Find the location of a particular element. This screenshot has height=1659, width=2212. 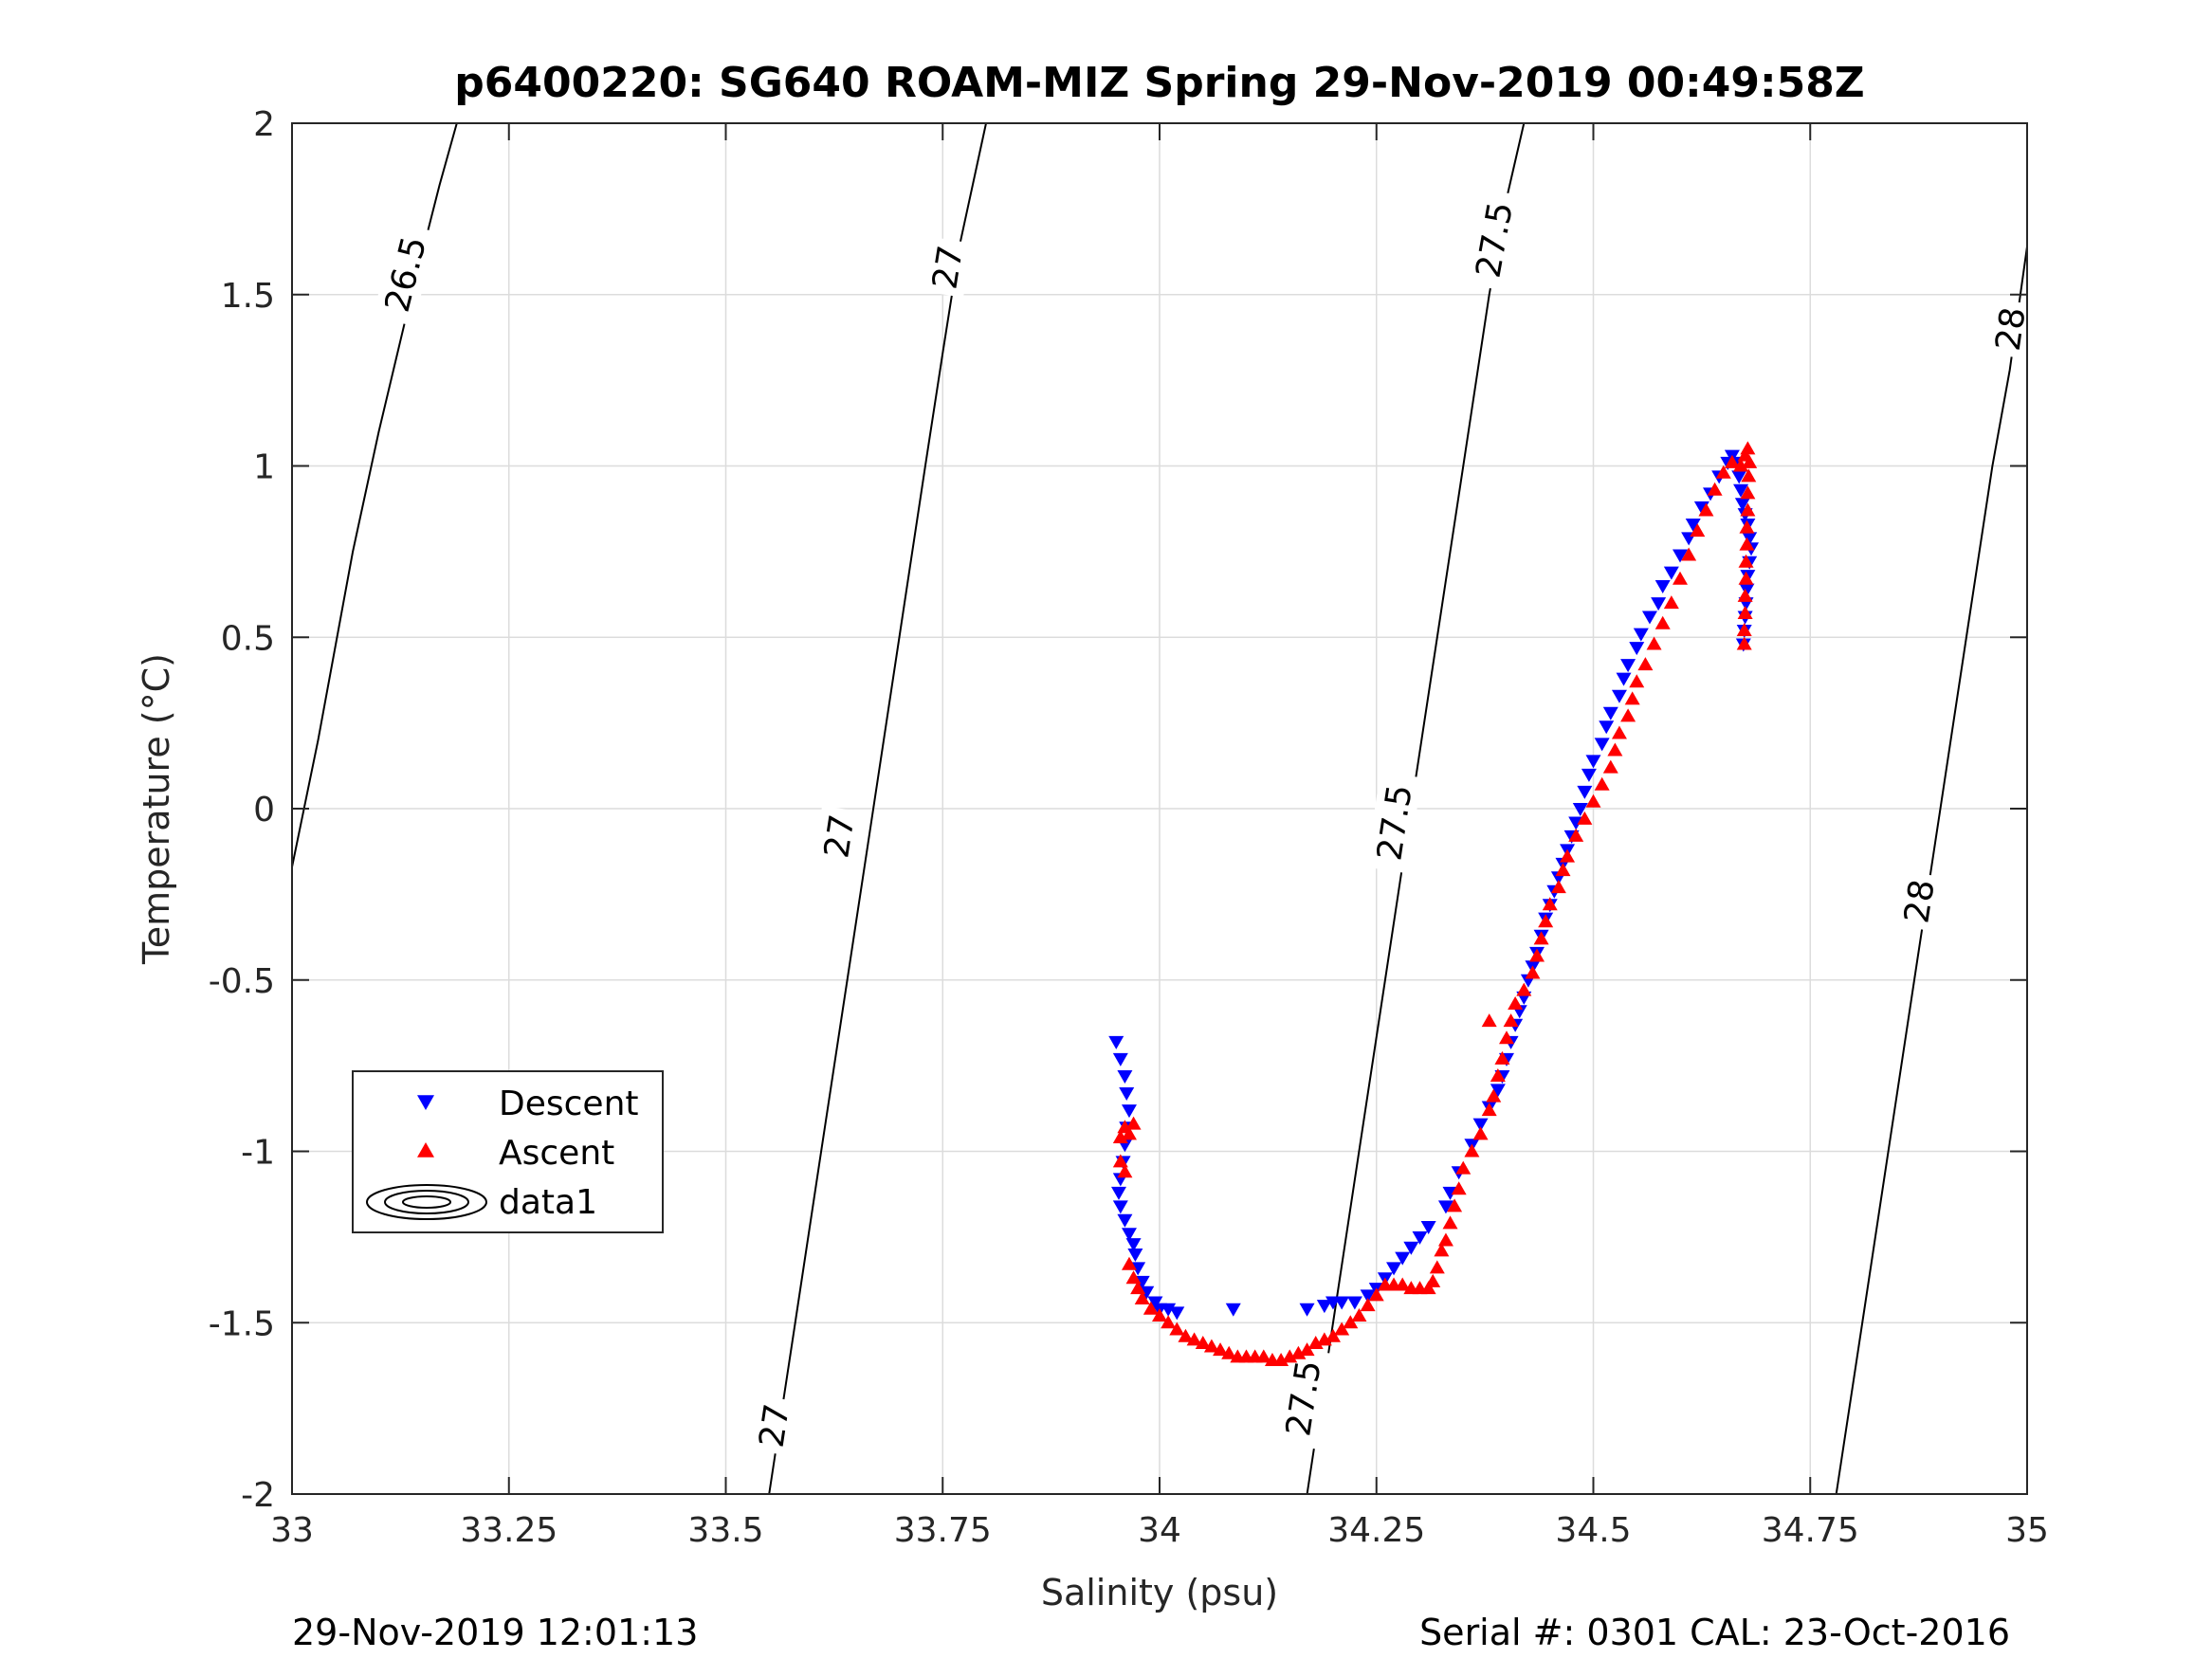

contour-label-group: 28 is located at coordinates (1918, 901).